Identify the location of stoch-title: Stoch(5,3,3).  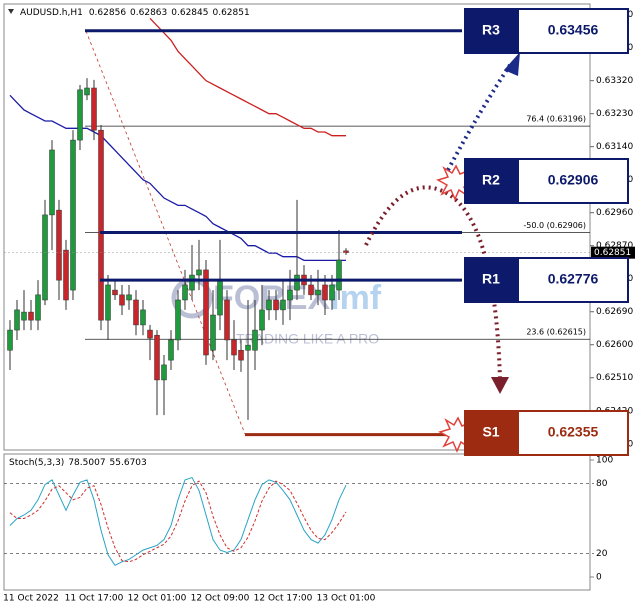
(36, 463).